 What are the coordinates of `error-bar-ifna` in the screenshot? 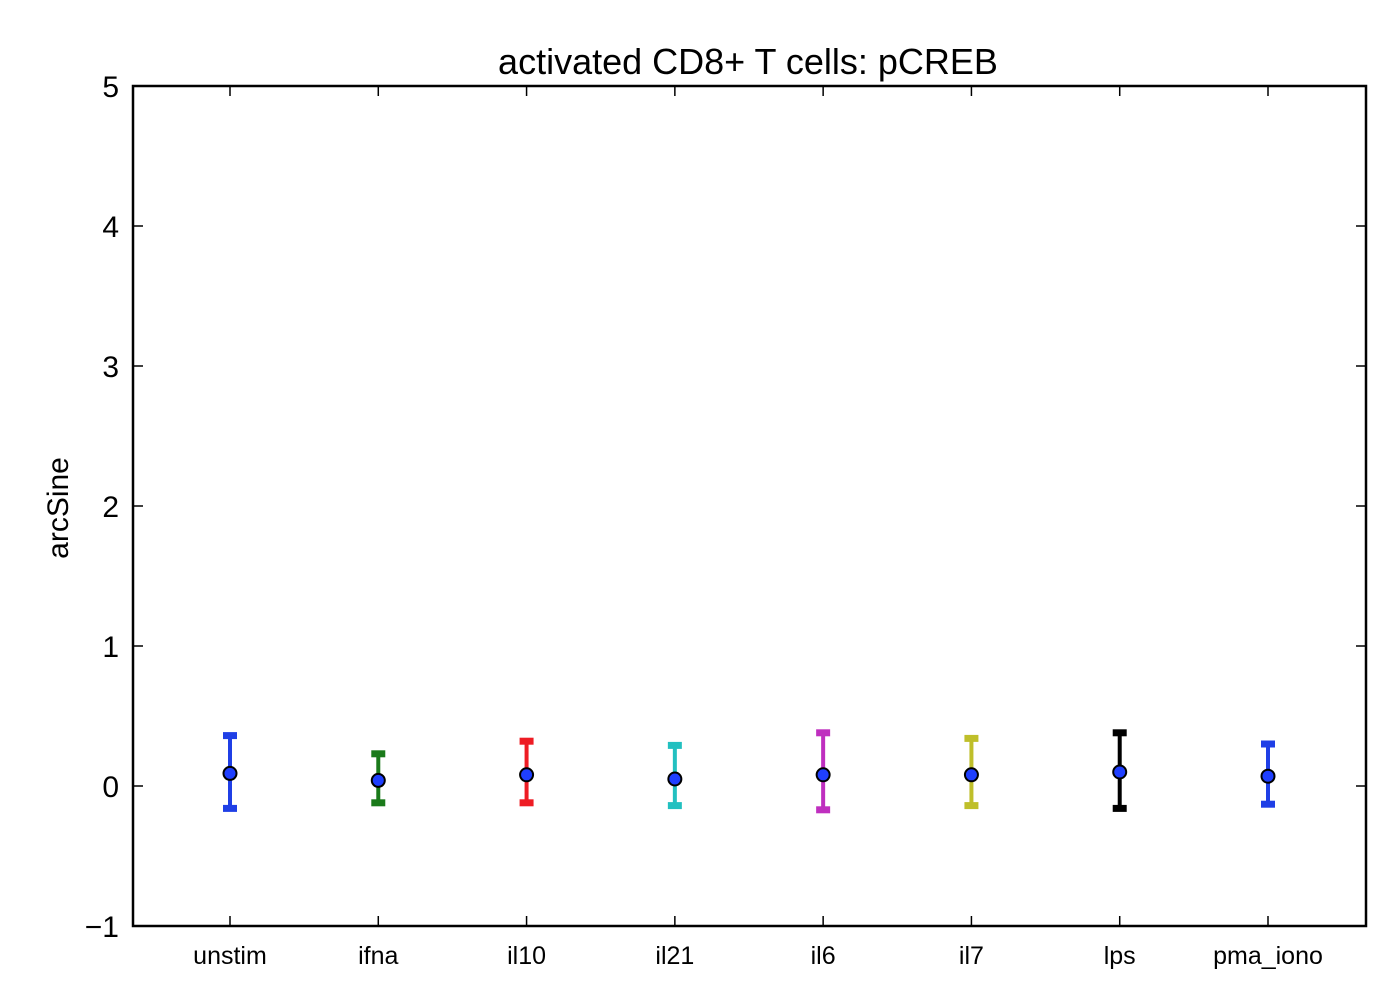 It's located at (378, 778).